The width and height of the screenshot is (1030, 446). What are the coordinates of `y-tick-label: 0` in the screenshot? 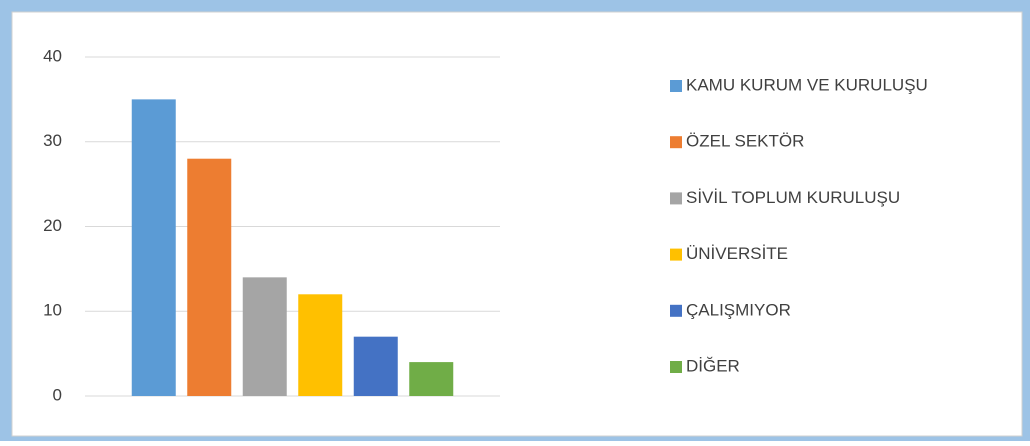 It's located at (57, 394).